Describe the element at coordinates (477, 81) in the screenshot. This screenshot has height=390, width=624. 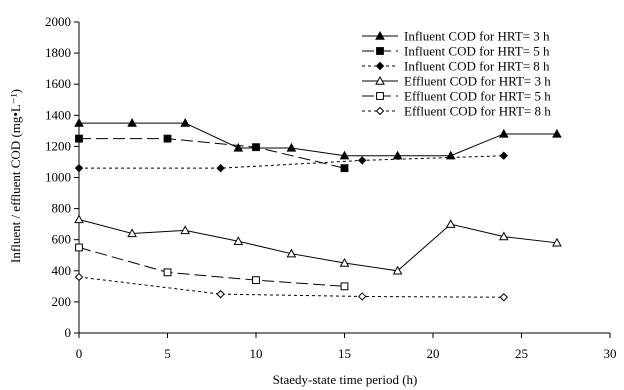
I see `legend-label: Effluent COD for HRT= 3 h` at that location.